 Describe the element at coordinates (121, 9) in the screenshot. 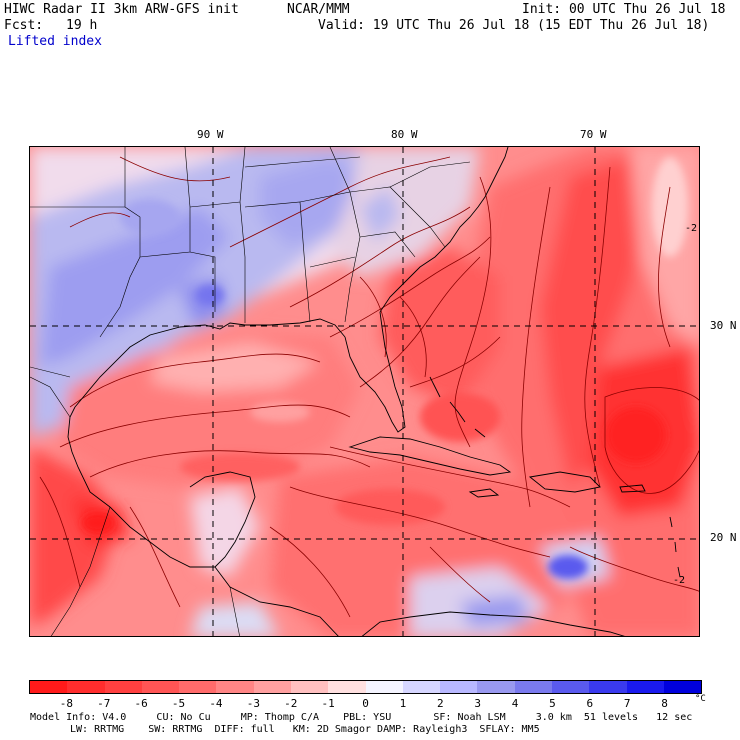

I see `model-title: HIWC Radar II 3km ARW-GFS init` at that location.